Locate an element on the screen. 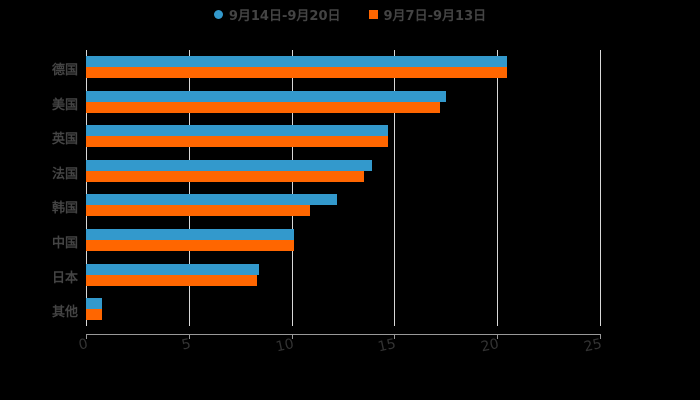  x-tick-label: 0 is located at coordinates (83, 345).